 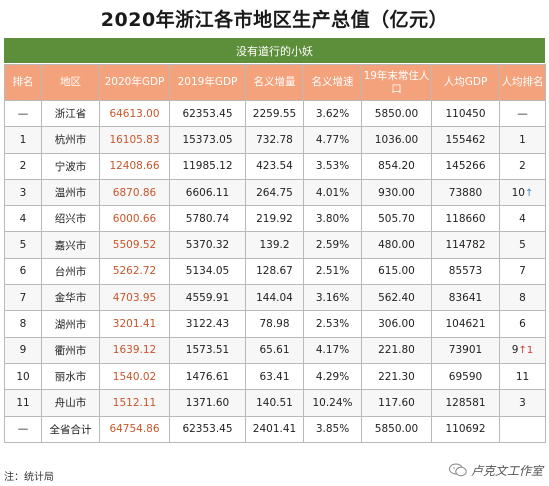 What do you see at coordinates (522, 113) in the screenshot?
I see `cell-pc-rank: —` at bounding box center [522, 113].